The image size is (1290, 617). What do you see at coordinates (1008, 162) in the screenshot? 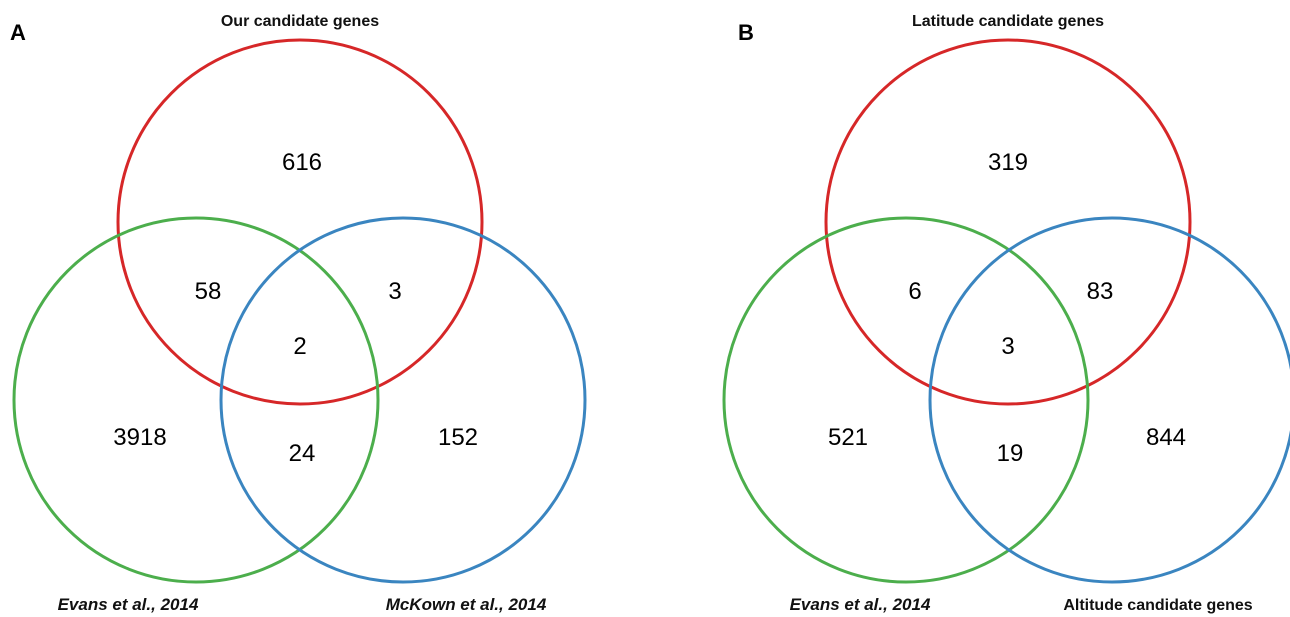
I see `panel-b-count-top-only: 319` at bounding box center [1008, 162].